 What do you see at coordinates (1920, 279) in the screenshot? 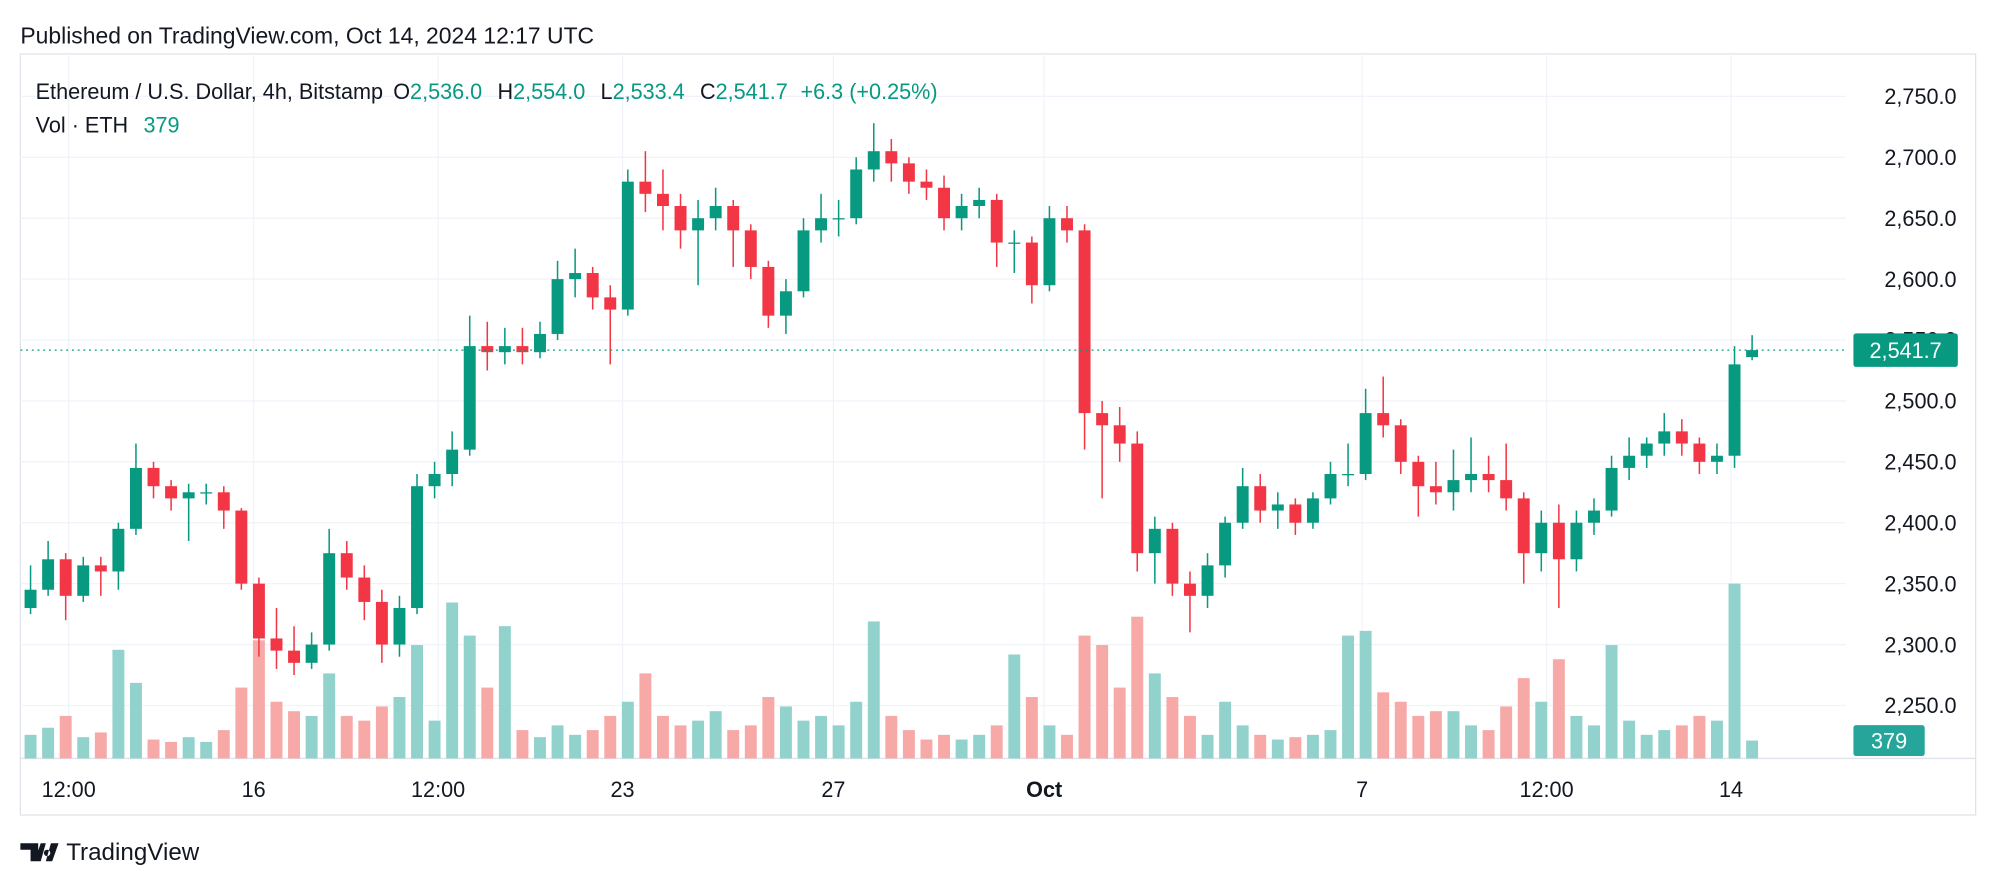
I see `y-tick-label: 2,600.0` at bounding box center [1920, 279].